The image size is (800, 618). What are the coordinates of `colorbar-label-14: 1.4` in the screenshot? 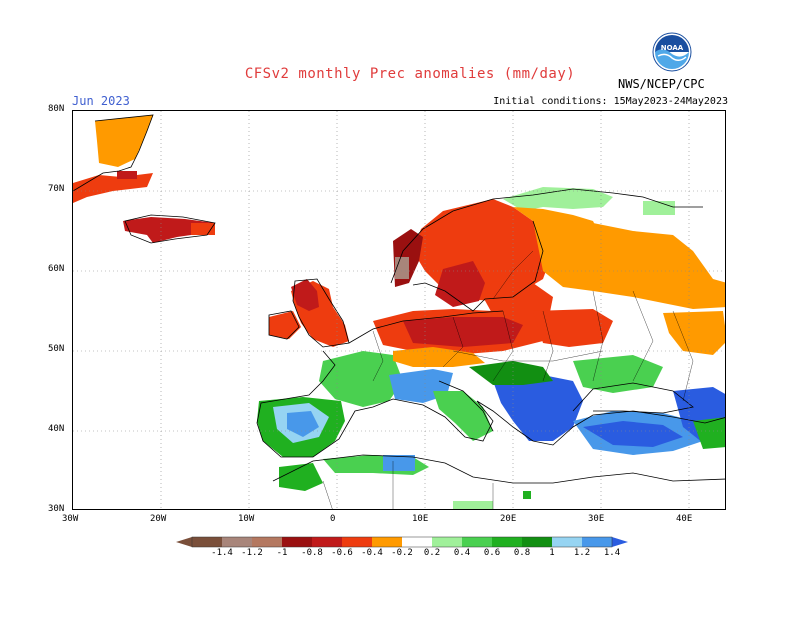 It's located at (612, 553).